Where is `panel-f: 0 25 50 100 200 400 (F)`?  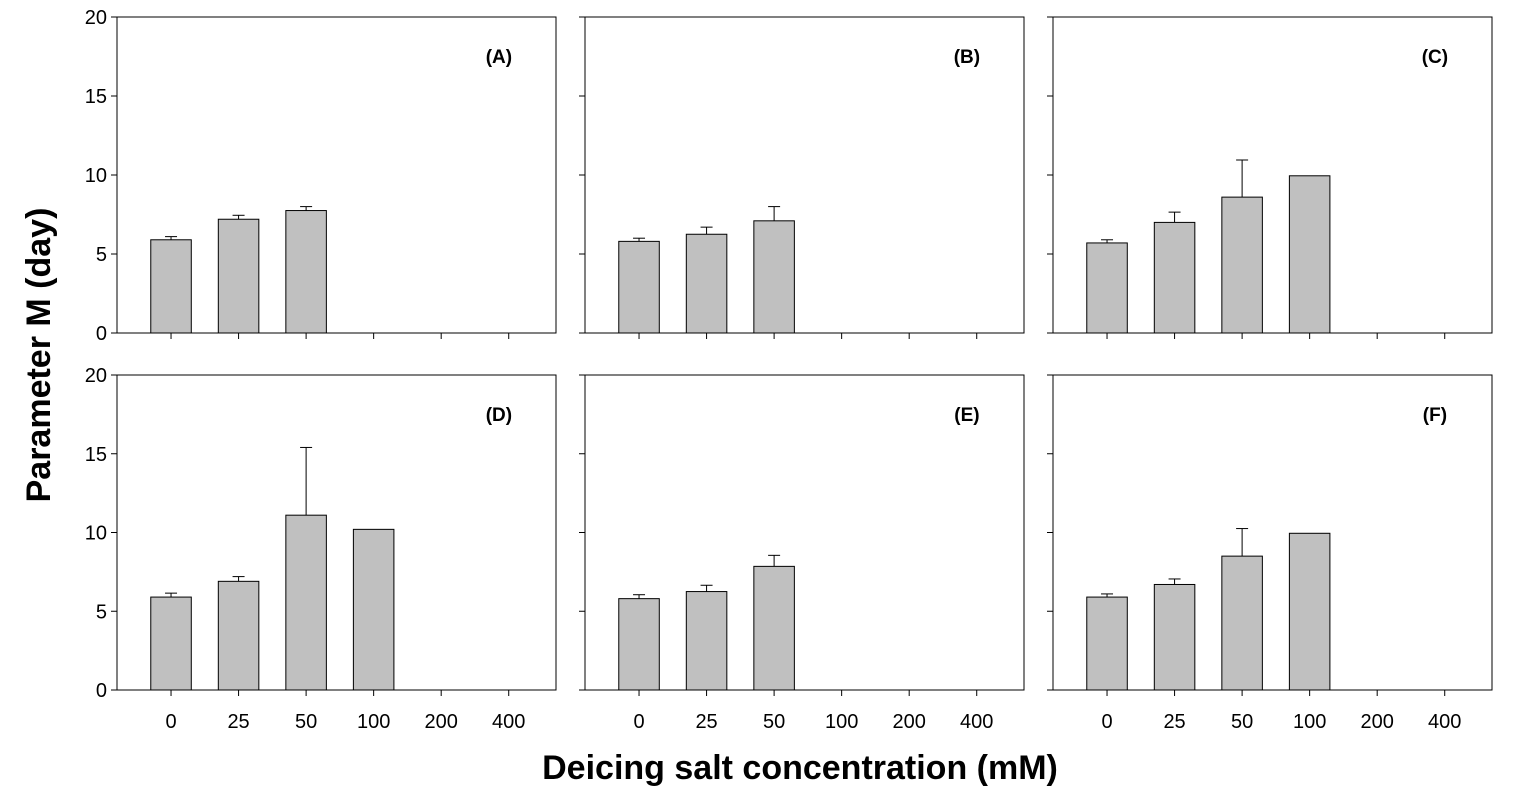
panel-f: 0 25 50 100 200 400 (F) is located at coordinates (1270, 553).